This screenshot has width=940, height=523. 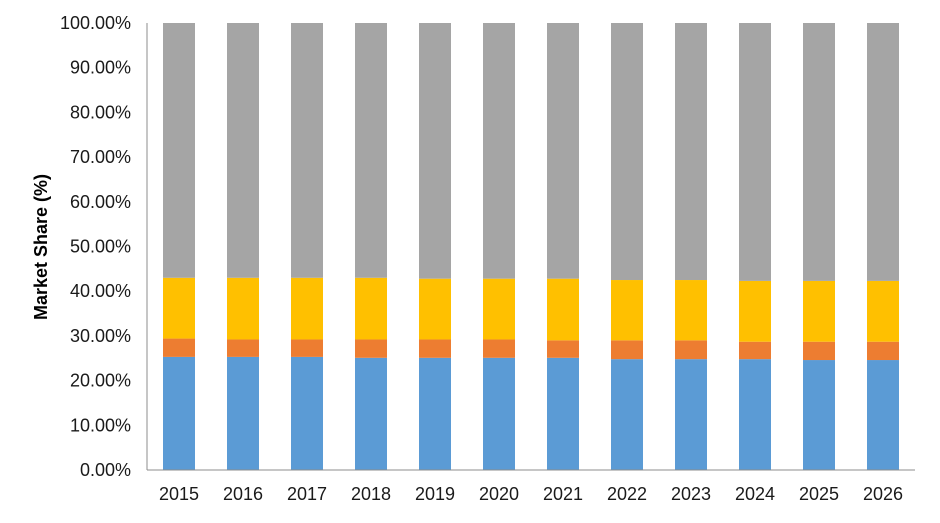 I want to click on x-tick-label: 2023, so click(x=691, y=494).